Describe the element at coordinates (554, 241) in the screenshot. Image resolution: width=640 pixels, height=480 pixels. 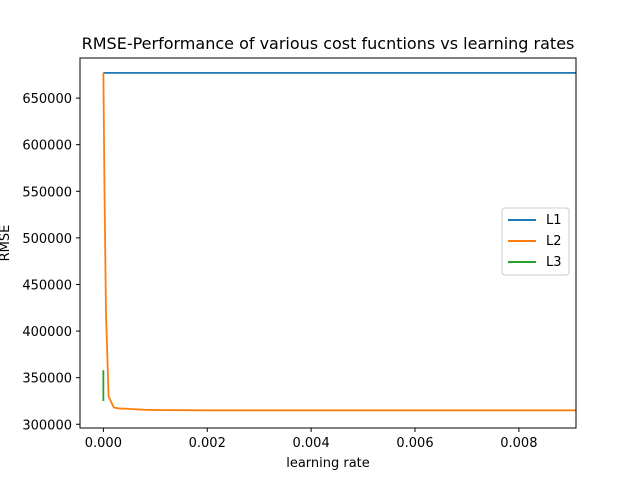
I see `legend-label-l2: L2` at that location.